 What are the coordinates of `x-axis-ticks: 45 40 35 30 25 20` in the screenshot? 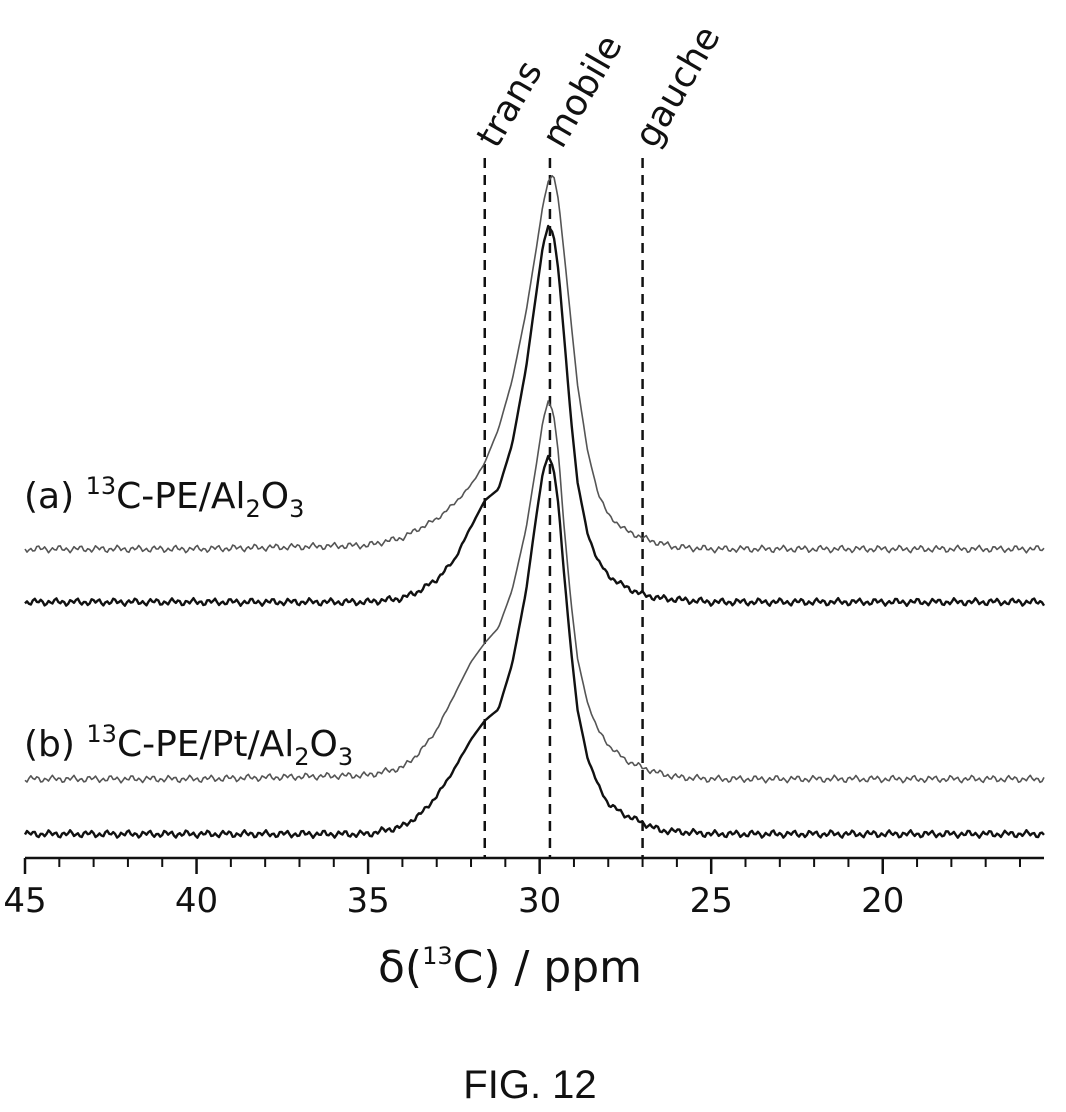 It's located at (512, 889).